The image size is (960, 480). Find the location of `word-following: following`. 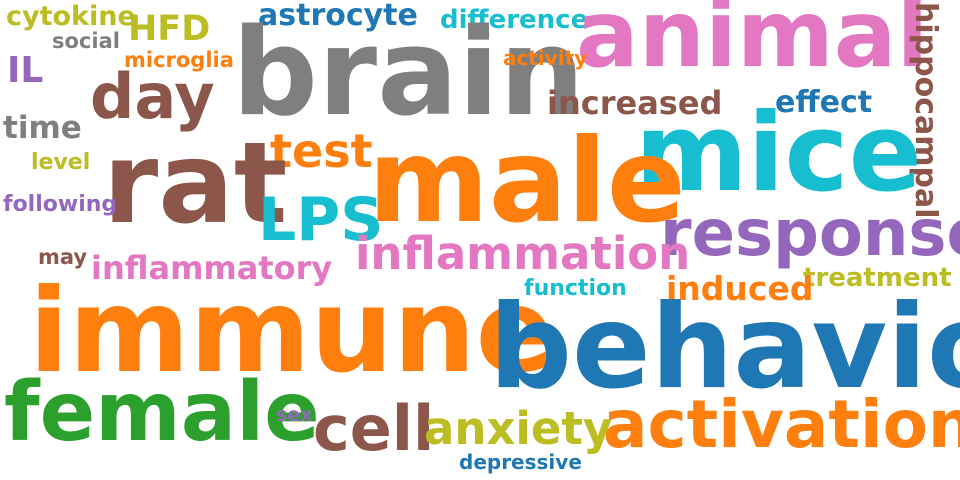

word-following: following is located at coordinates (60, 204).